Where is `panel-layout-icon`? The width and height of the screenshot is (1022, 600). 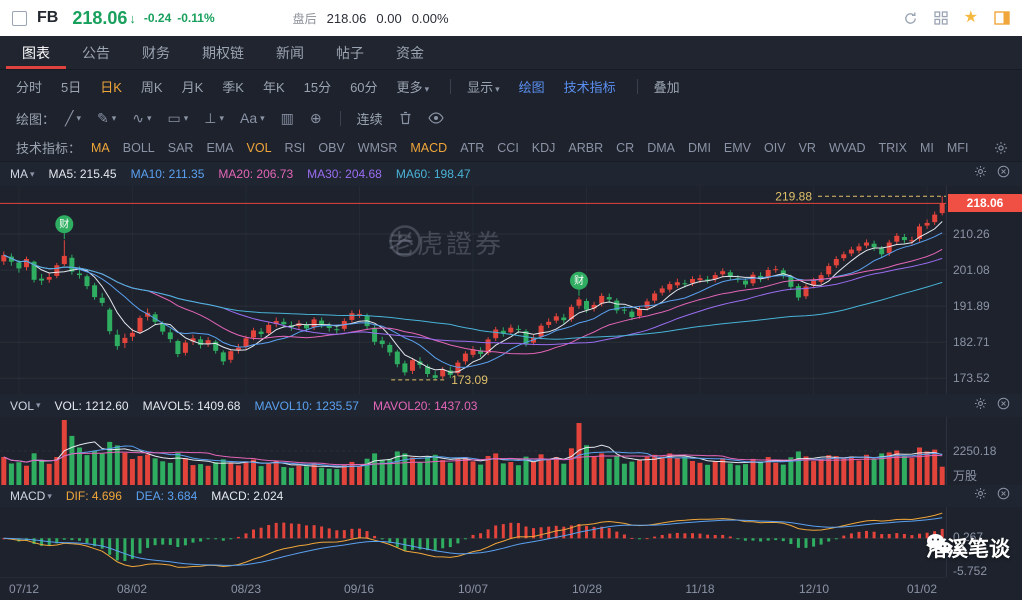 panel-layout-icon is located at coordinates (1002, 18).